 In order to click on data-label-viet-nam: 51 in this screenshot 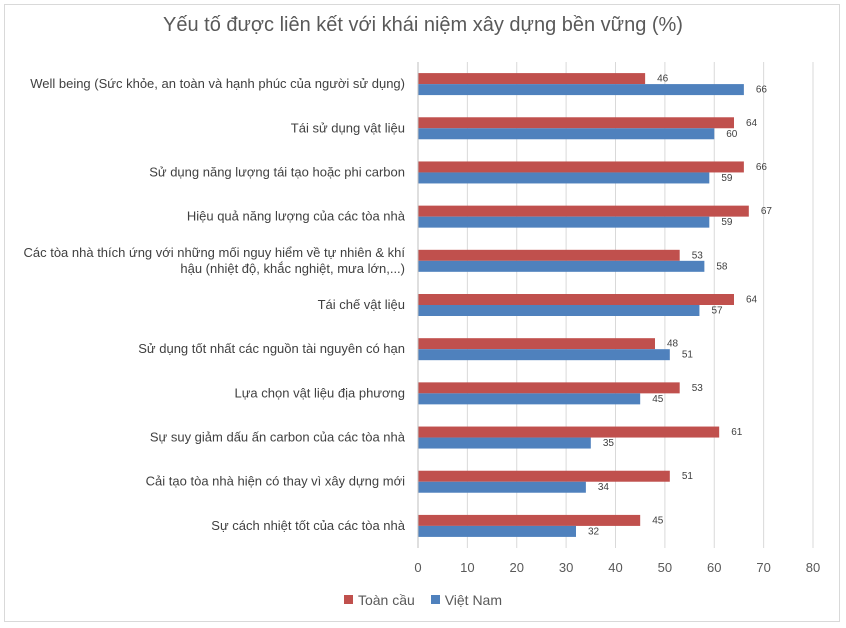, I will do `click(688, 355)`.